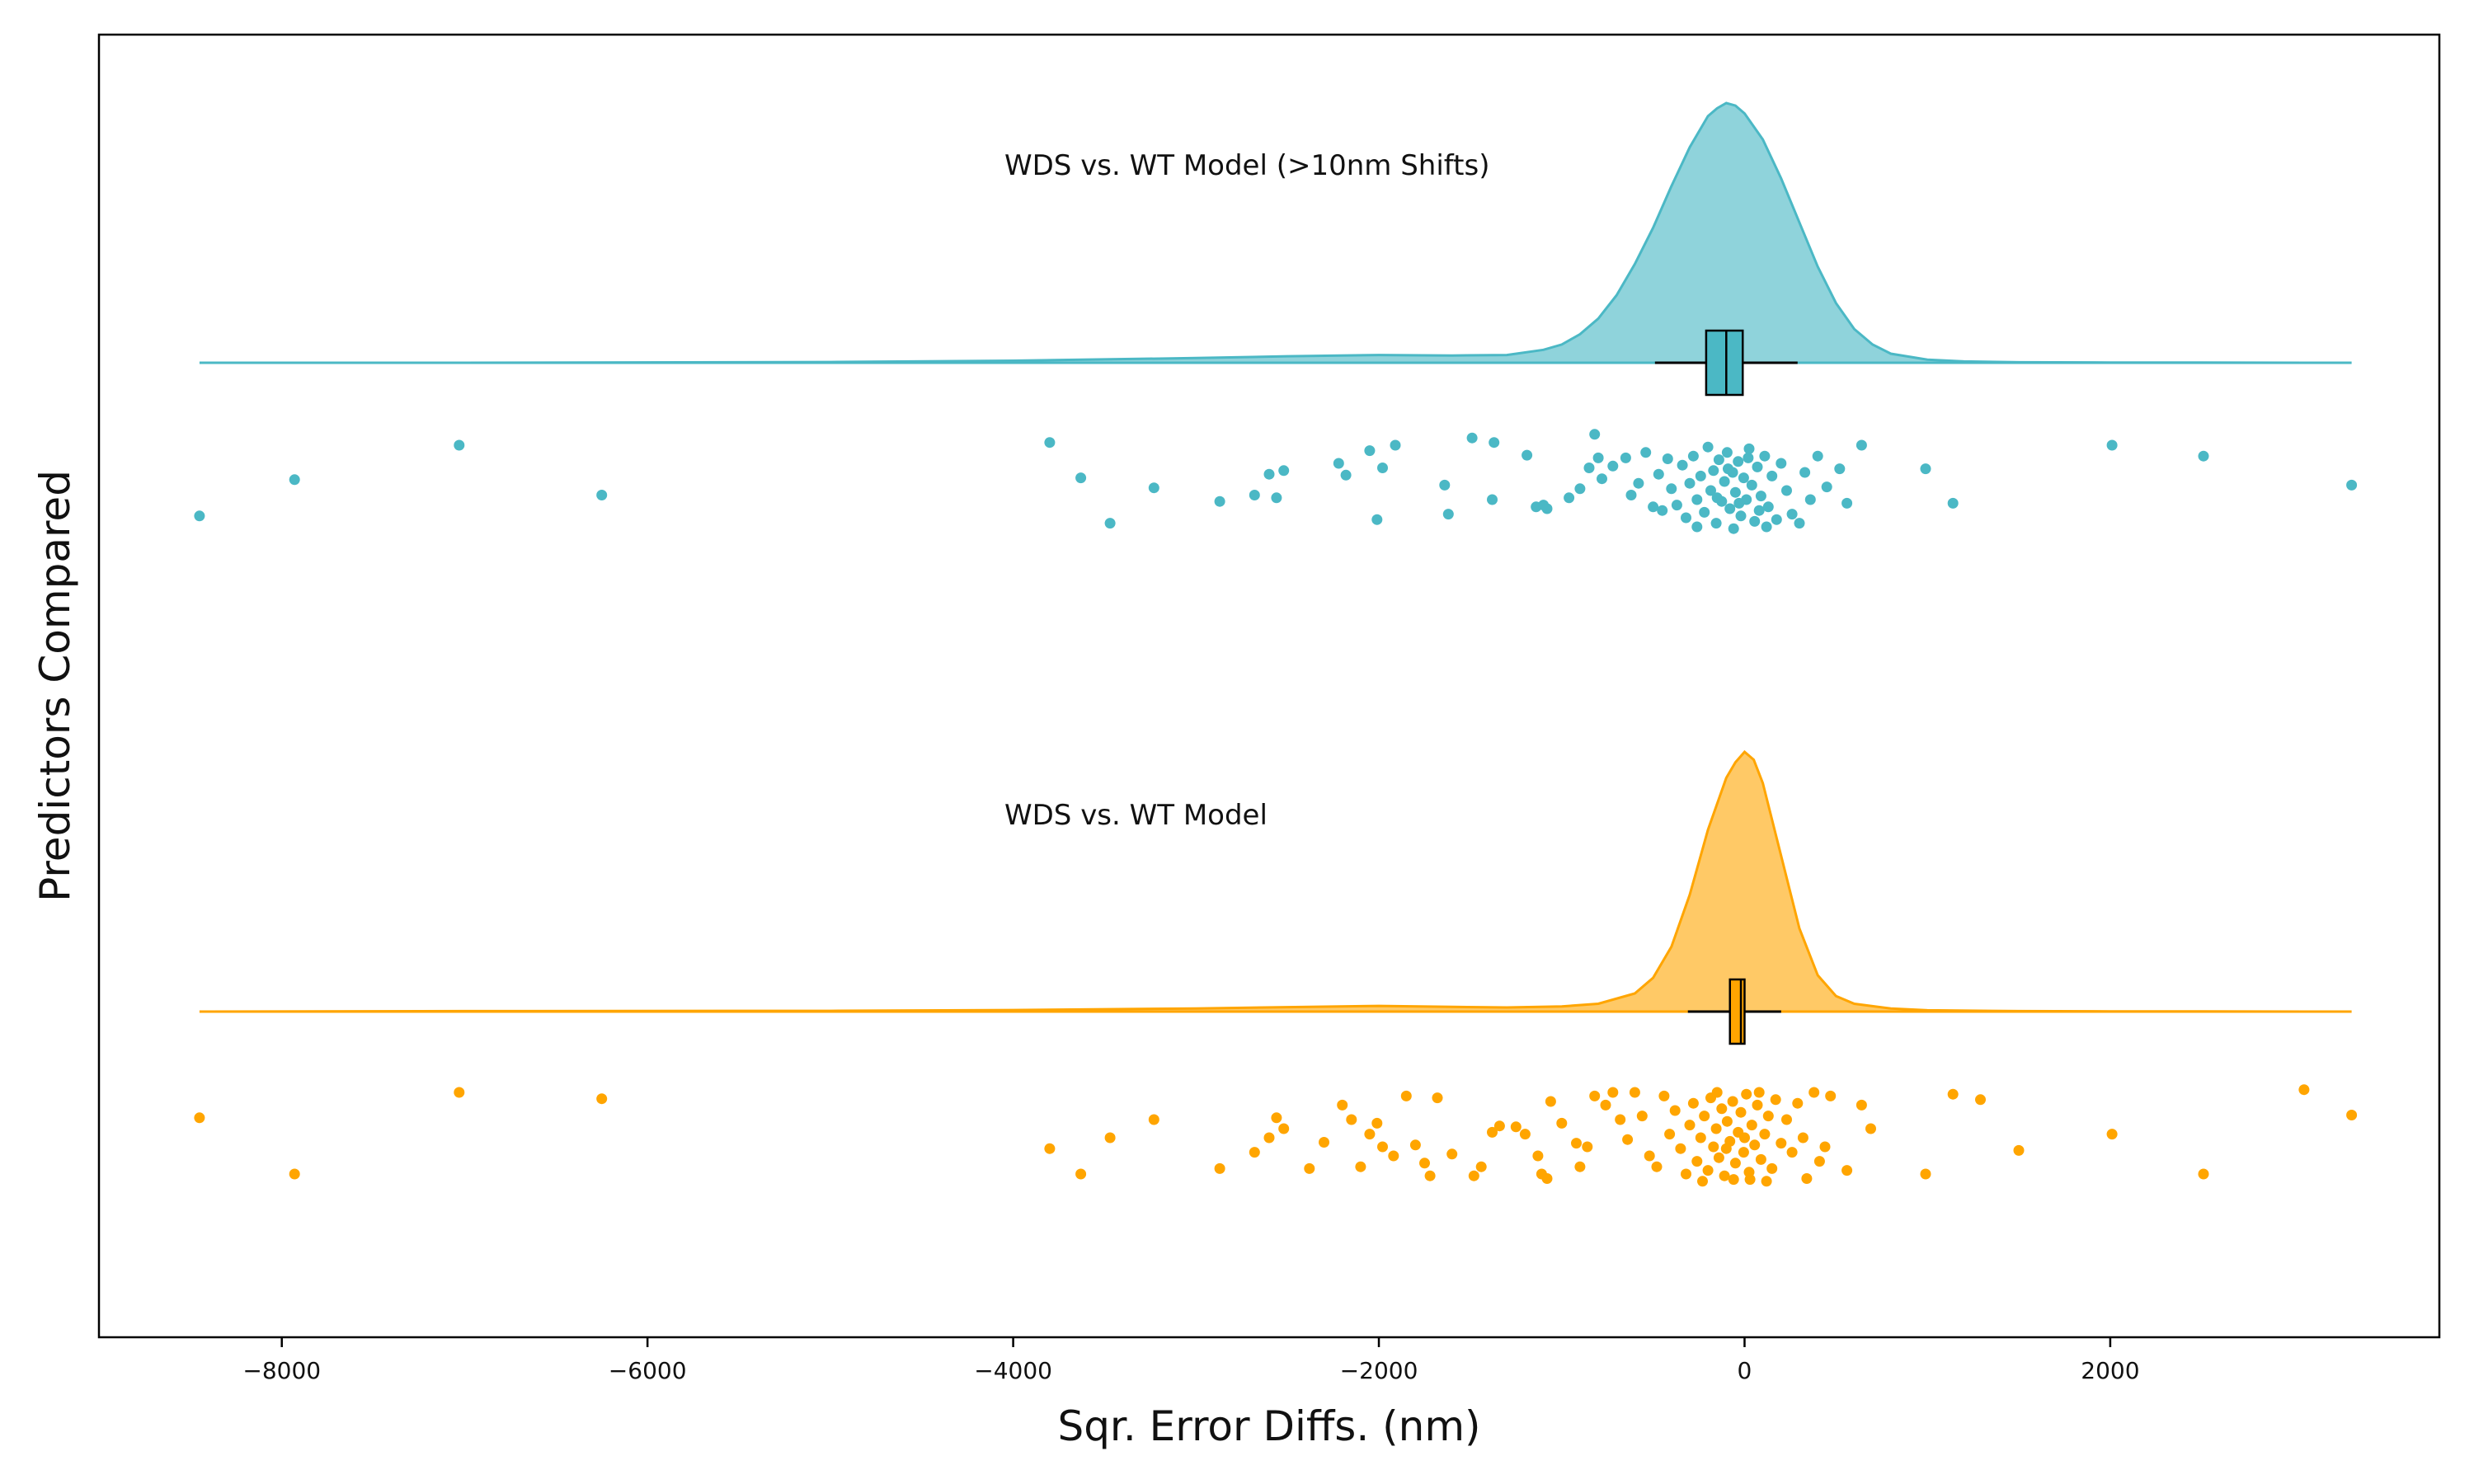  I want to click on x-tick-label: −8000, so click(281, 1370).